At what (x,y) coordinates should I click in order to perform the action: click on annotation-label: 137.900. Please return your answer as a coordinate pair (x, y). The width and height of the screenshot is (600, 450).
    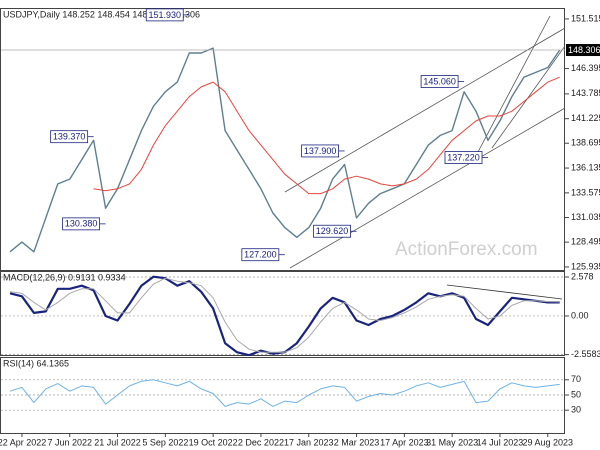
    Looking at the image, I should click on (320, 151).